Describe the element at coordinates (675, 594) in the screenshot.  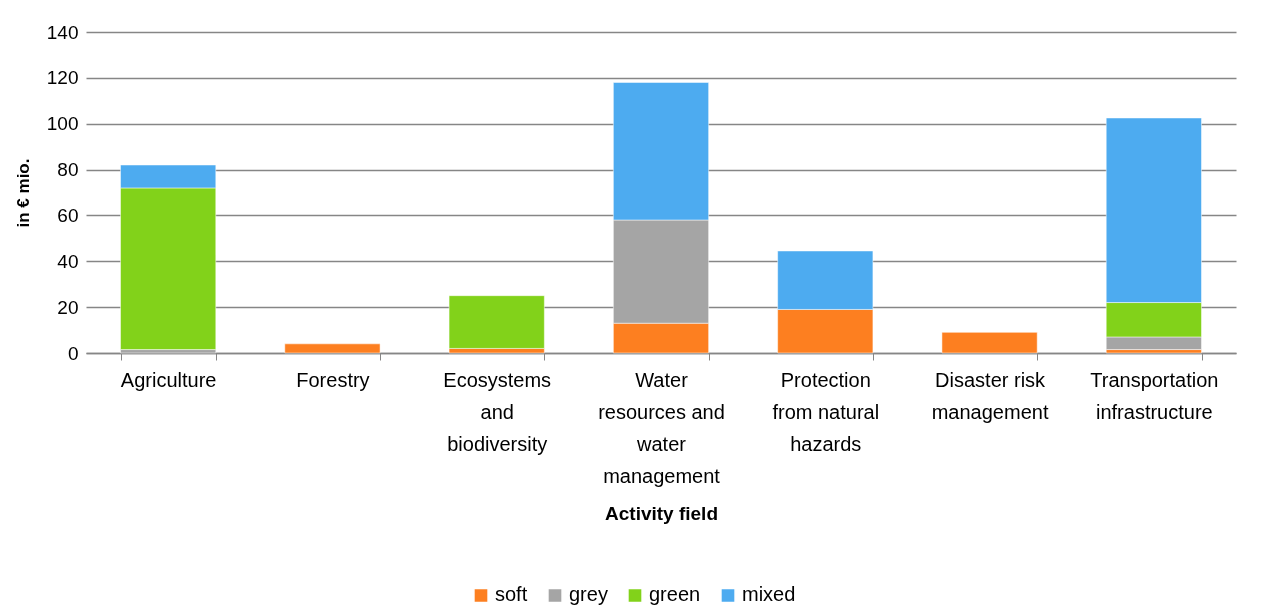
I see `legend-label: green` at that location.